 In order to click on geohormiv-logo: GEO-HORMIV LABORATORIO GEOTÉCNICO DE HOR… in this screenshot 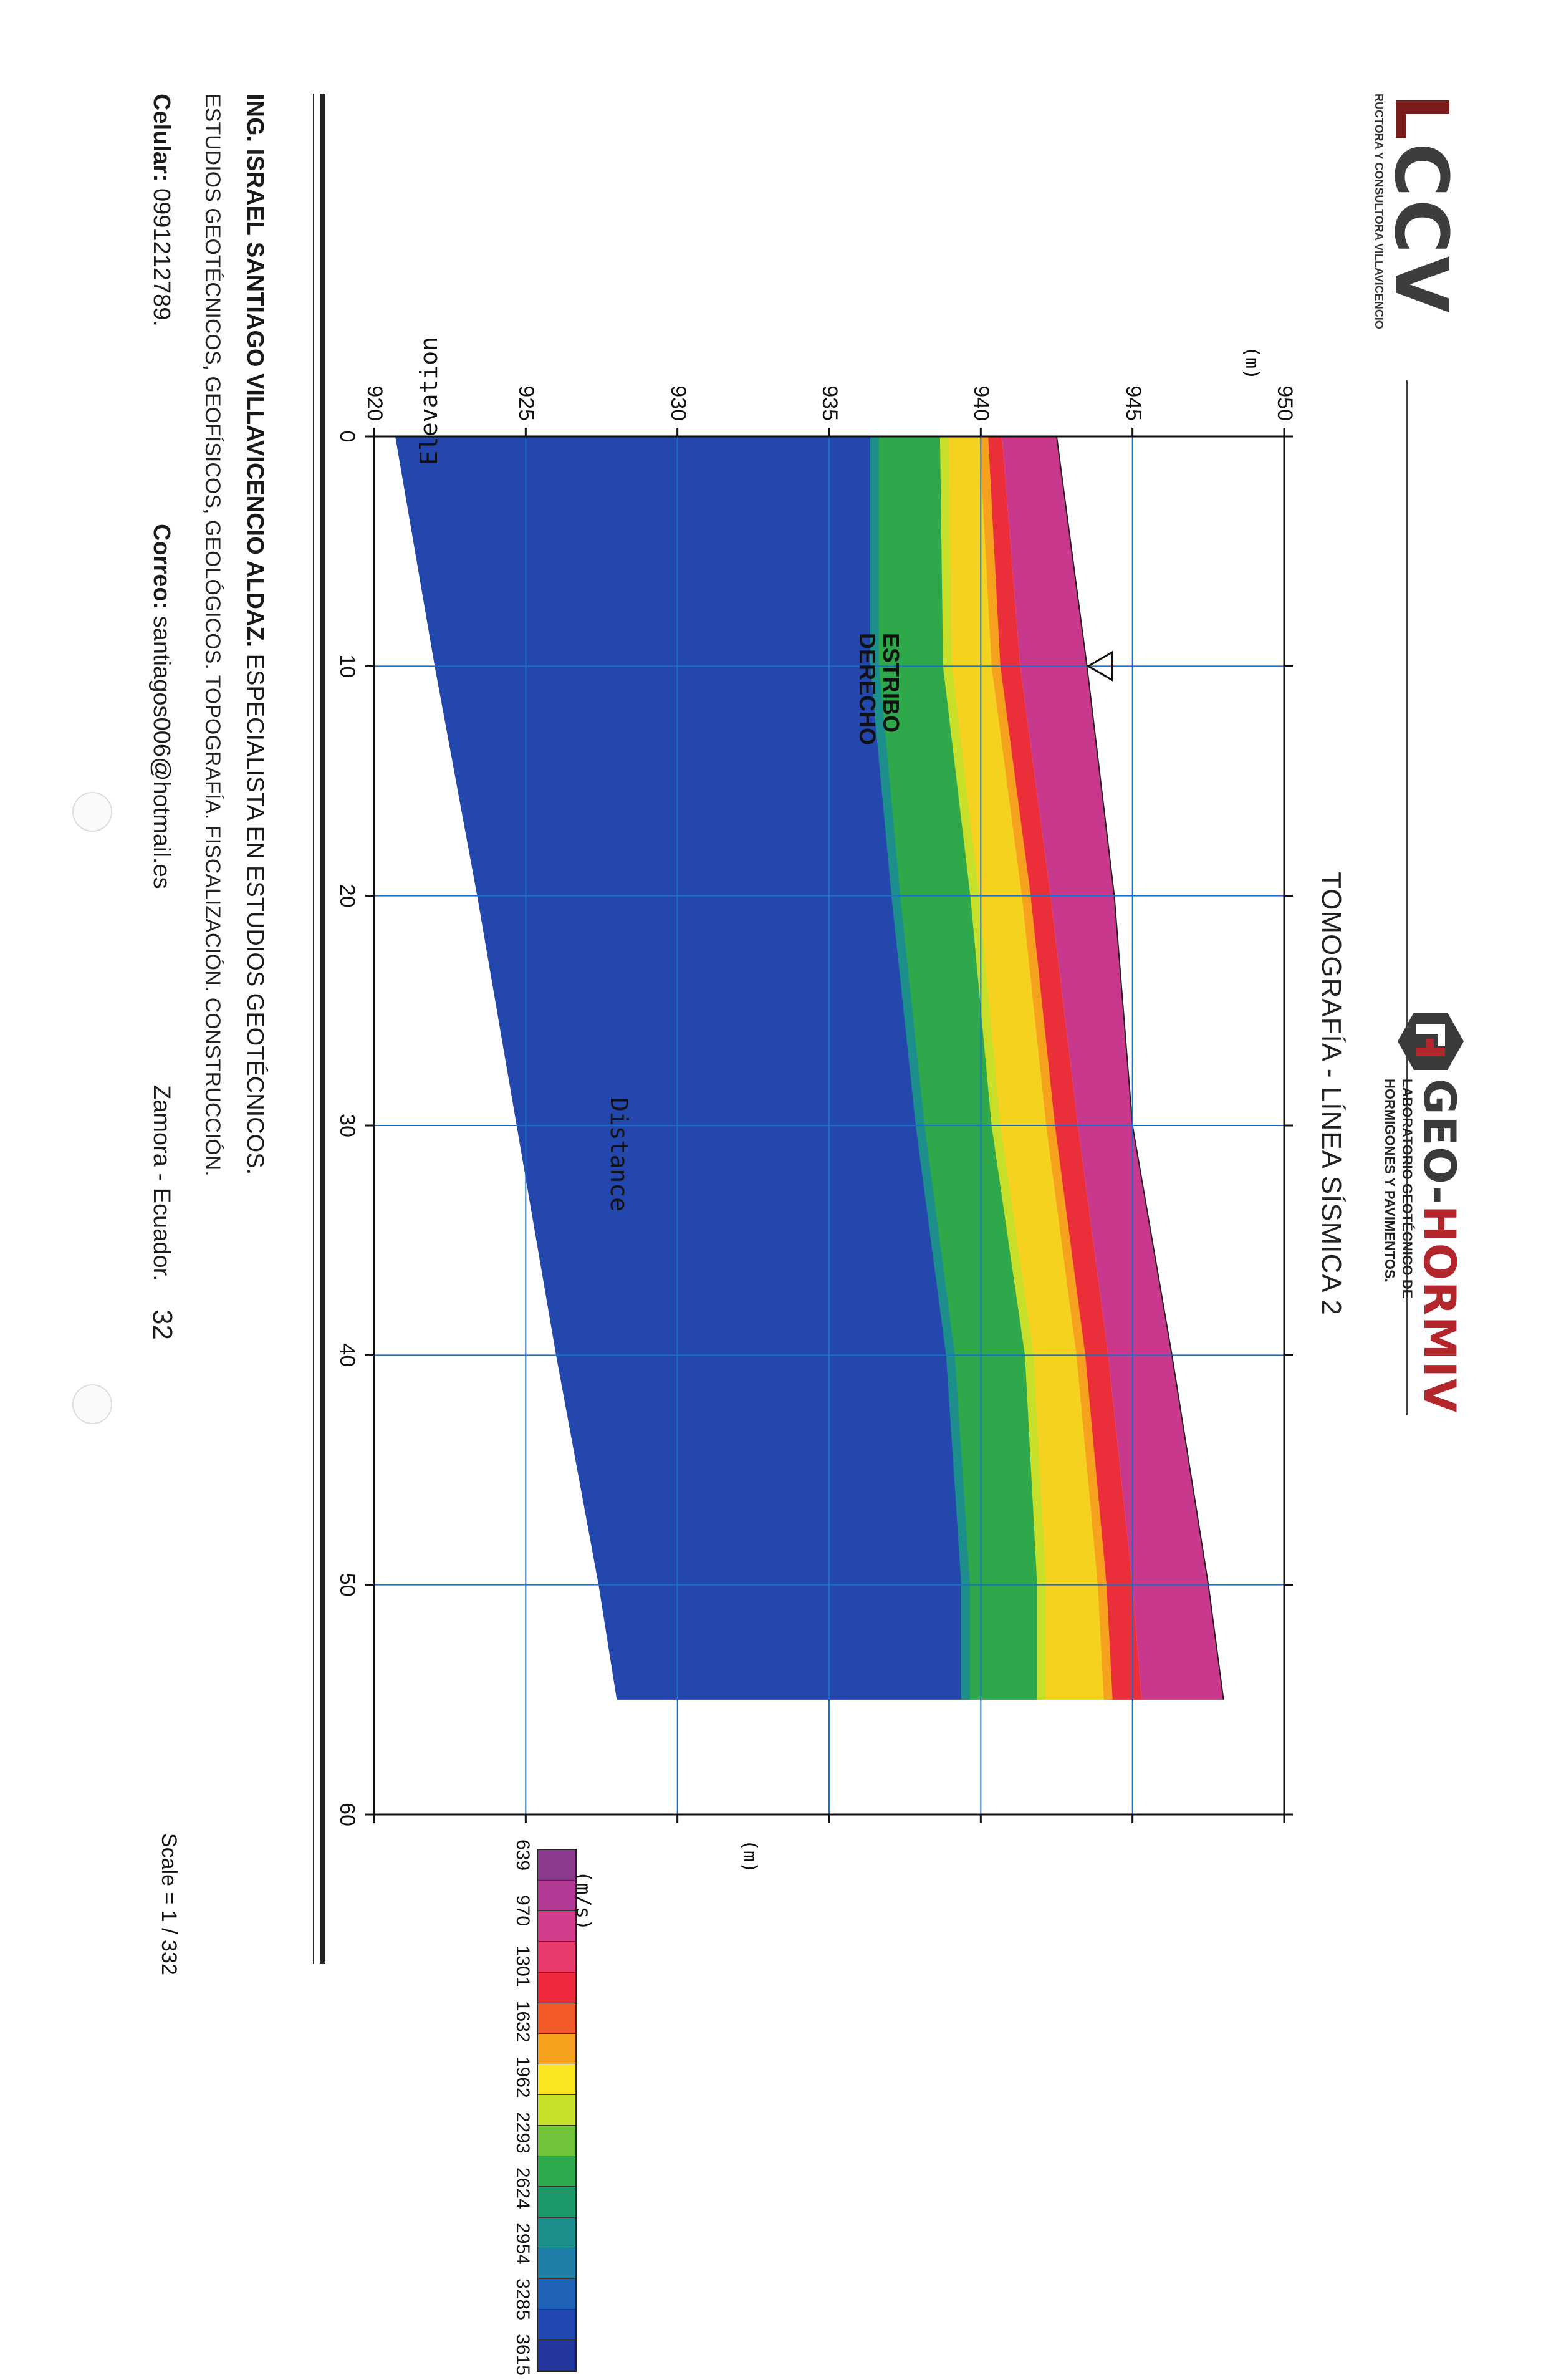, I will do `click(1415, 1247)`.